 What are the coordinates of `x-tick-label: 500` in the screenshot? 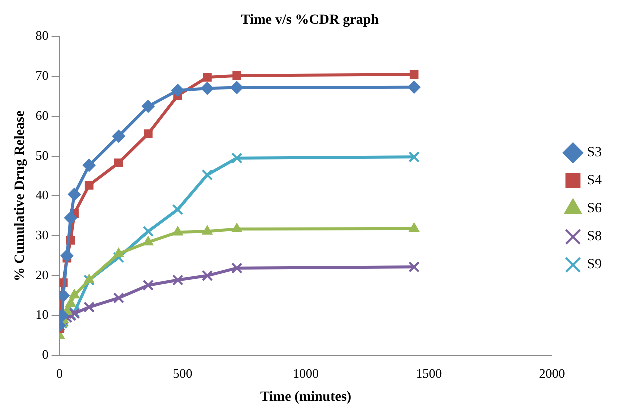 It's located at (183, 373).